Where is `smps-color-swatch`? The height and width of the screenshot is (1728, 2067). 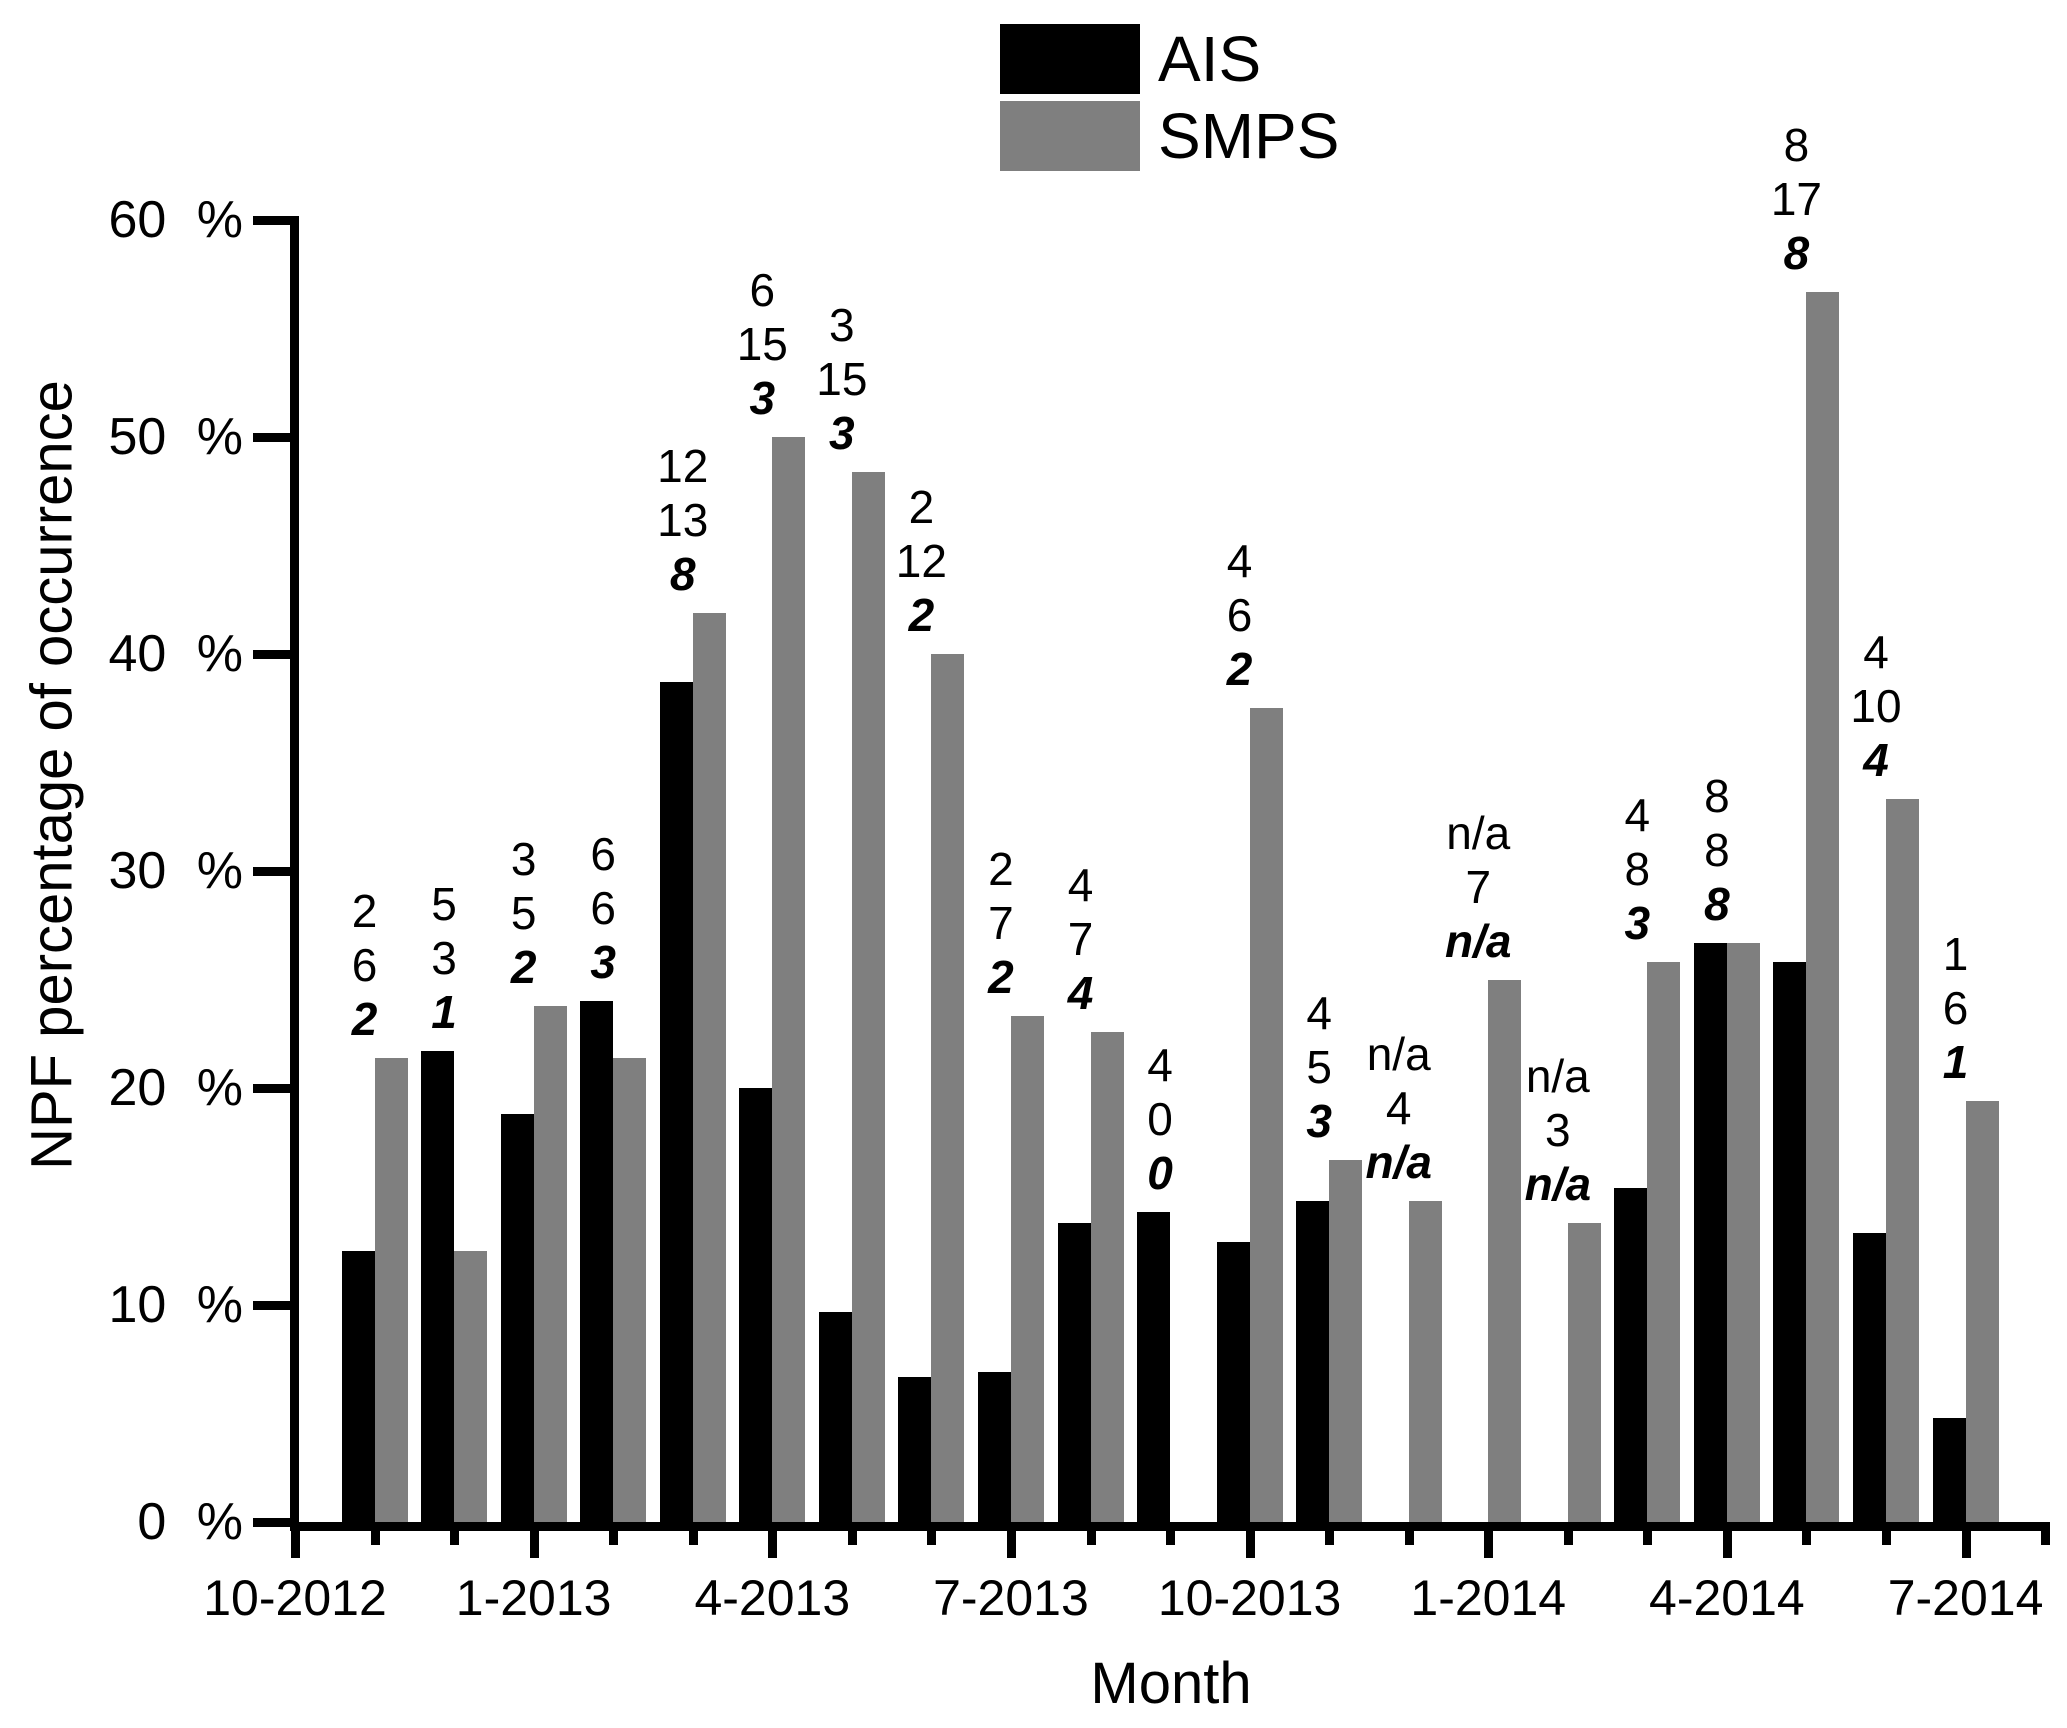
smps-color-swatch is located at coordinates (1070, 136).